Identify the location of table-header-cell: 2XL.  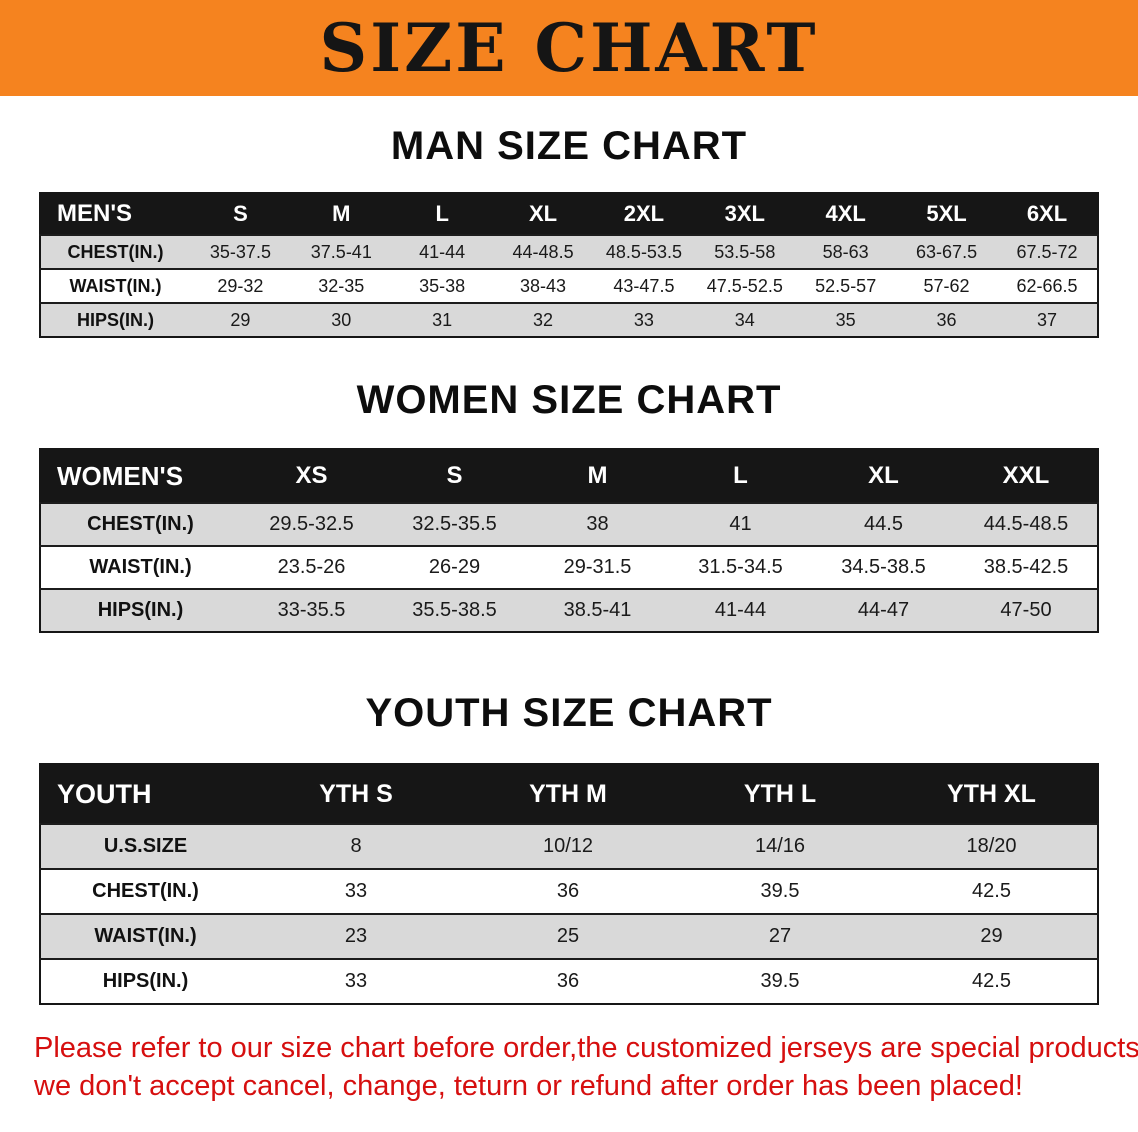
(644, 214).